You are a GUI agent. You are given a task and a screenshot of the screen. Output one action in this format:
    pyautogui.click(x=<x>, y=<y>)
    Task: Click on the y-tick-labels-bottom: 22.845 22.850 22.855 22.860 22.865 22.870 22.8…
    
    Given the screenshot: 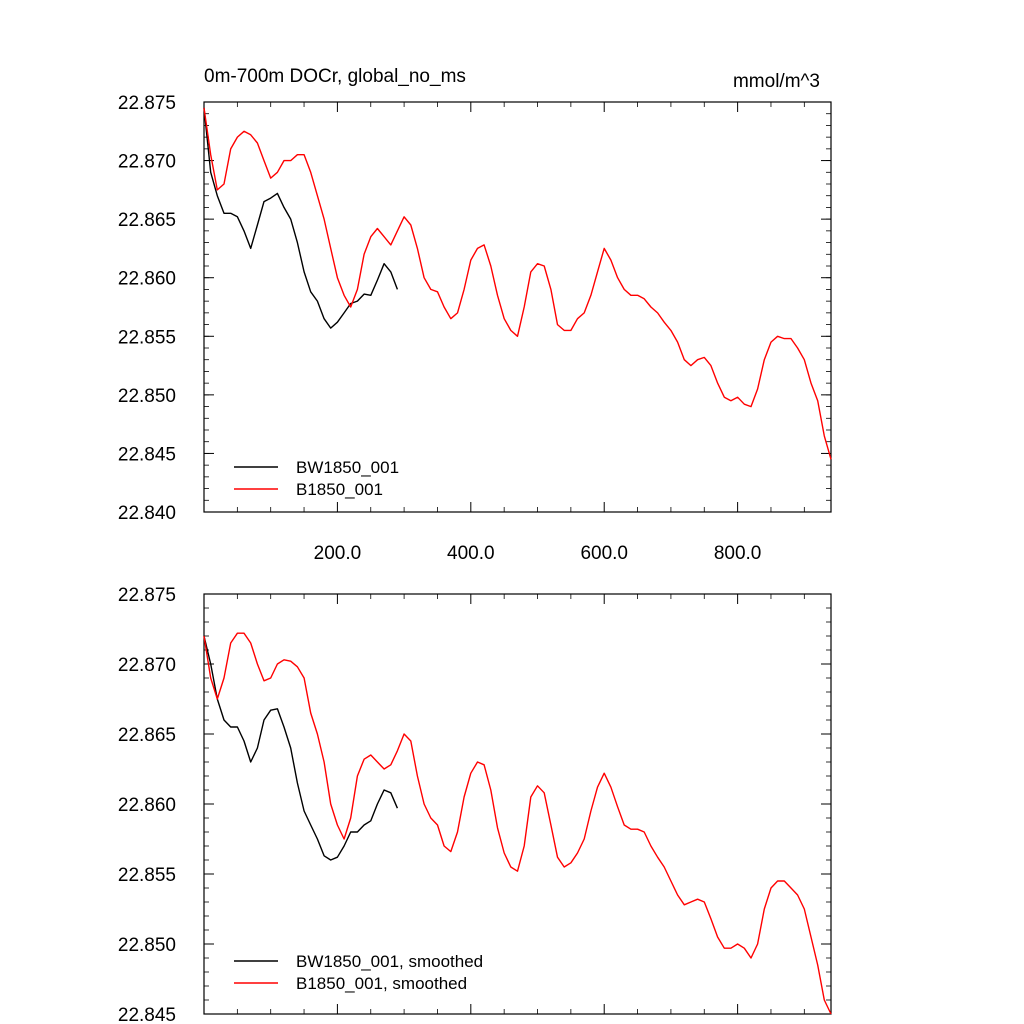 What is the action you would take?
    pyautogui.click(x=147, y=804)
    